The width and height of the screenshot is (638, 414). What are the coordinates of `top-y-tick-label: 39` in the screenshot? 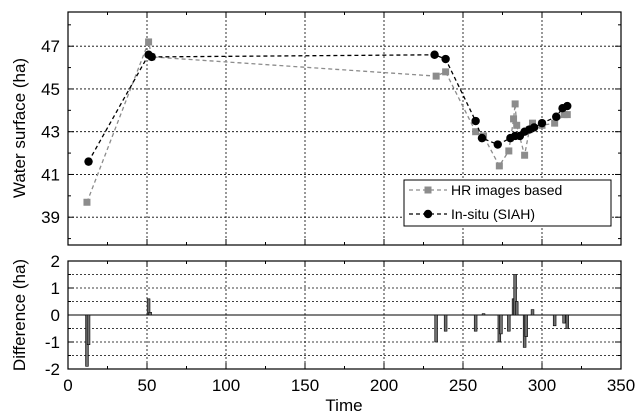 It's located at (50, 217).